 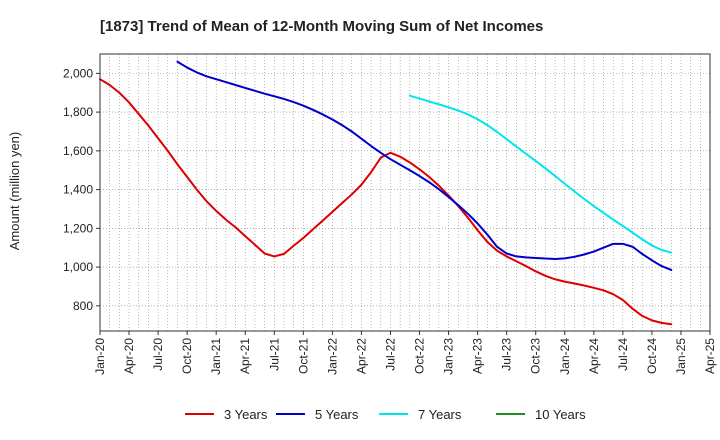 What do you see at coordinates (440, 414) in the screenshot?
I see `legend-label: 7 Years` at bounding box center [440, 414].